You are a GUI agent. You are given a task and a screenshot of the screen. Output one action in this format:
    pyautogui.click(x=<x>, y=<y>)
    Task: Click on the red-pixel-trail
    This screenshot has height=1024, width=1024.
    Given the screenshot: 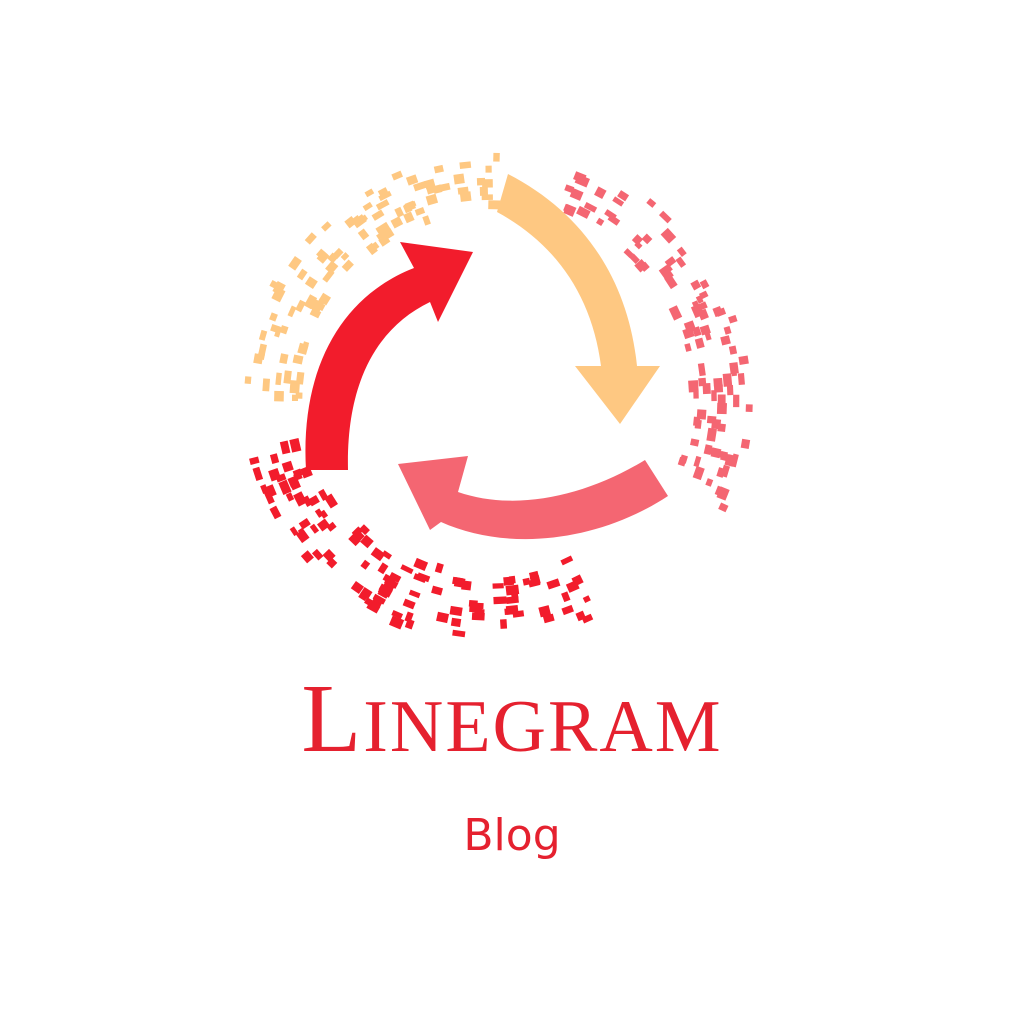 What is the action you would take?
    pyautogui.click(x=421, y=537)
    